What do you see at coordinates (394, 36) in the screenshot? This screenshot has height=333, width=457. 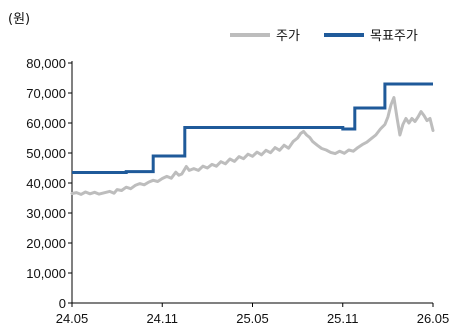 I see `legend-label-target: 목표주가` at bounding box center [394, 36].